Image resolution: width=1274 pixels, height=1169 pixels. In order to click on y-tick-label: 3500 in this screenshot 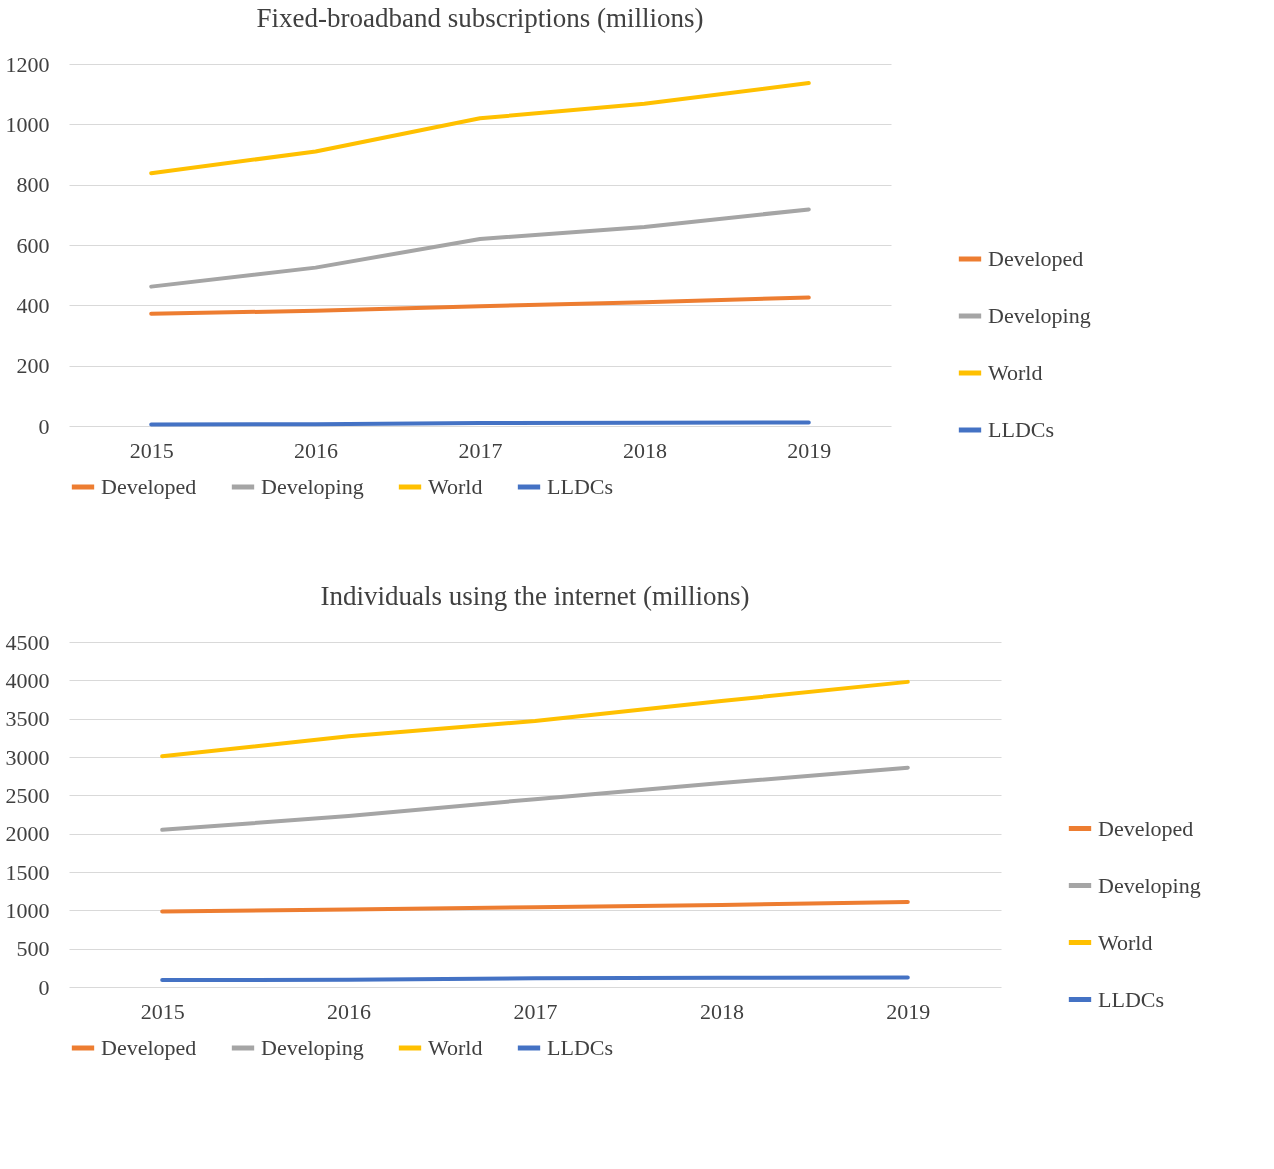, I will do `click(27, 719)`.